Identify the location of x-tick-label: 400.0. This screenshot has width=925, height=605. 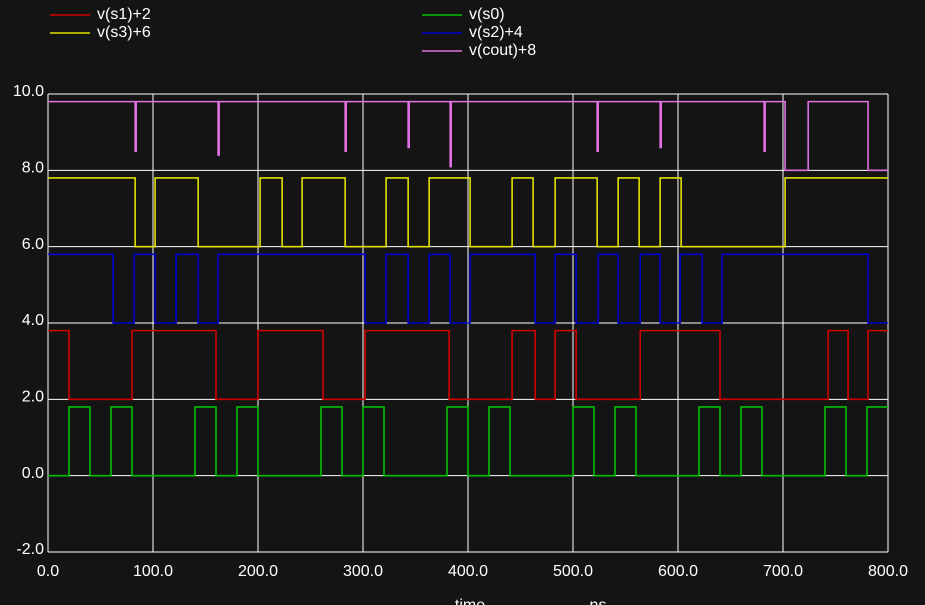
(468, 571).